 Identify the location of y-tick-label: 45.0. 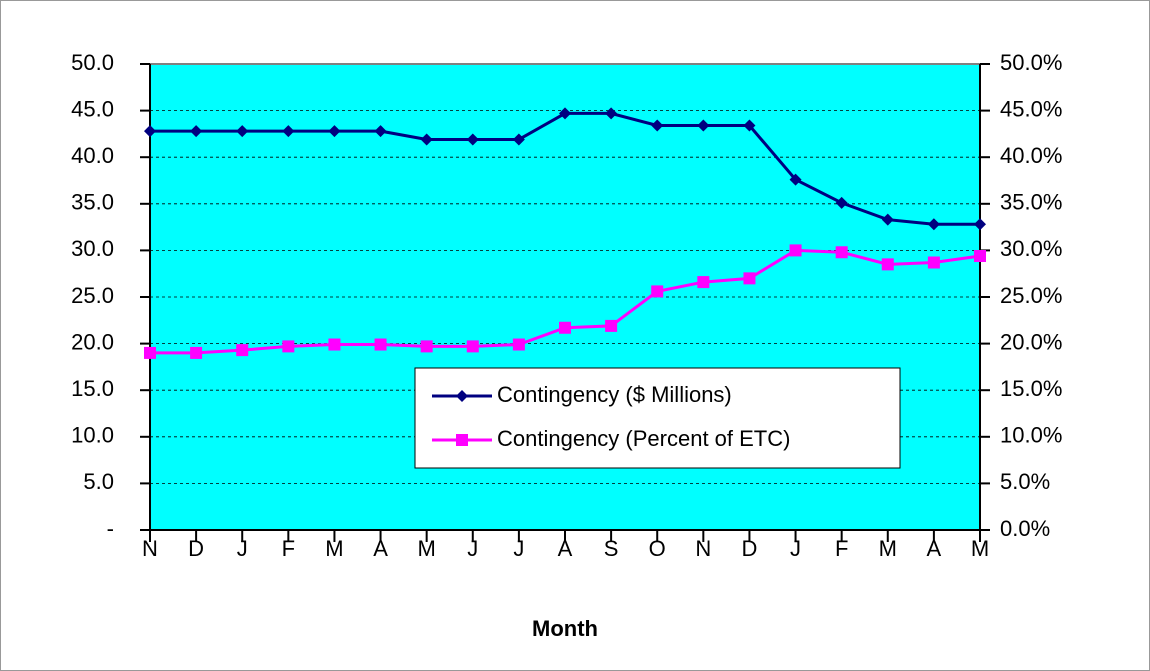
(92, 108).